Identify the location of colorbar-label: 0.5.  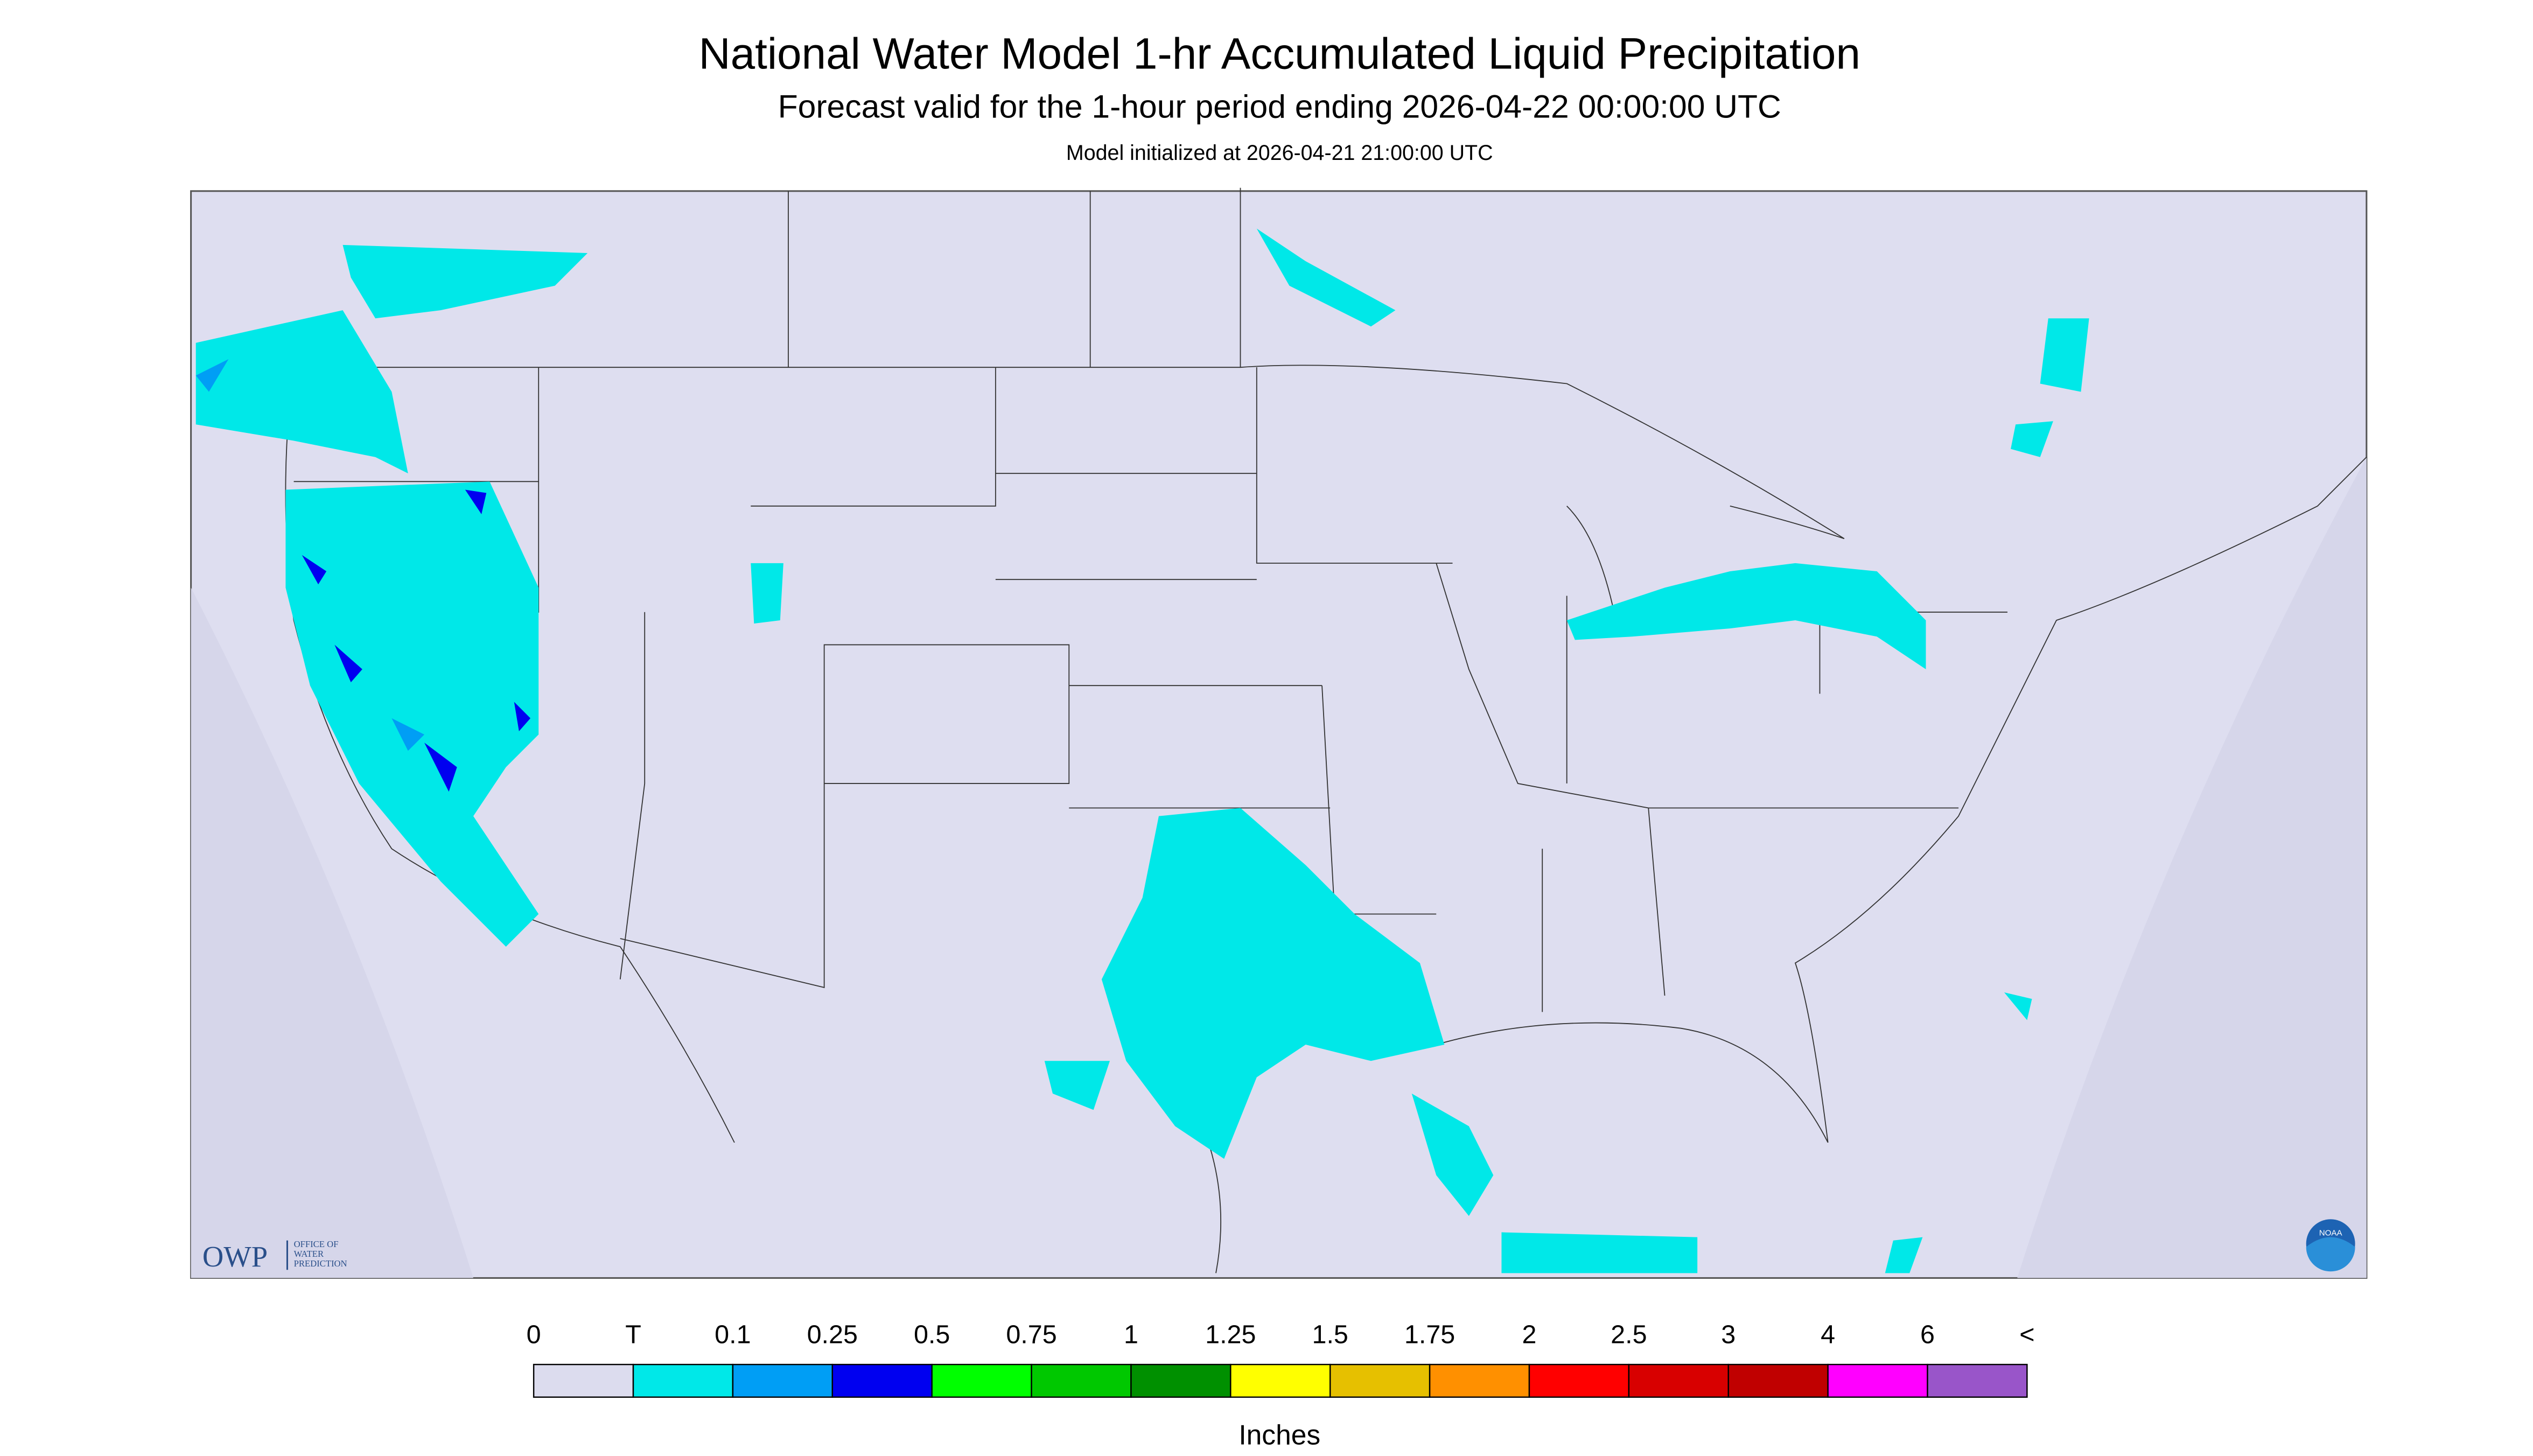
(932, 1334).